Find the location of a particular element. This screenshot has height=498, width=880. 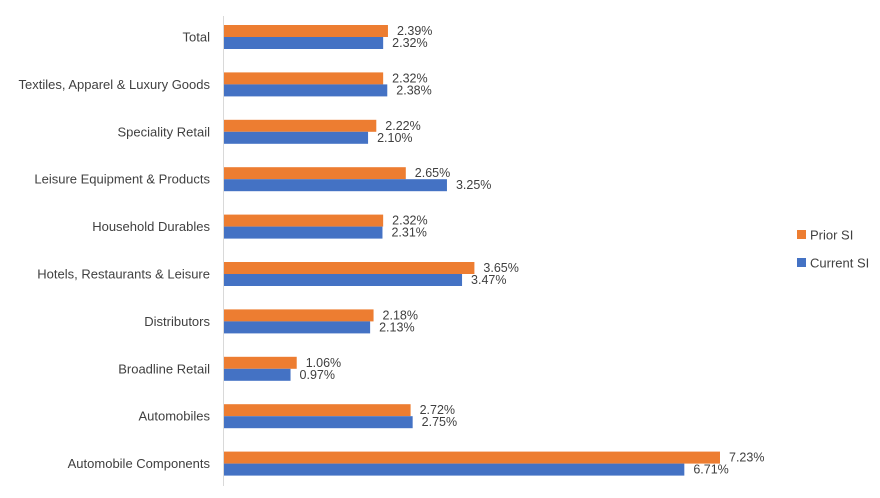

data-label-current-si: 2.10% is located at coordinates (394, 138).